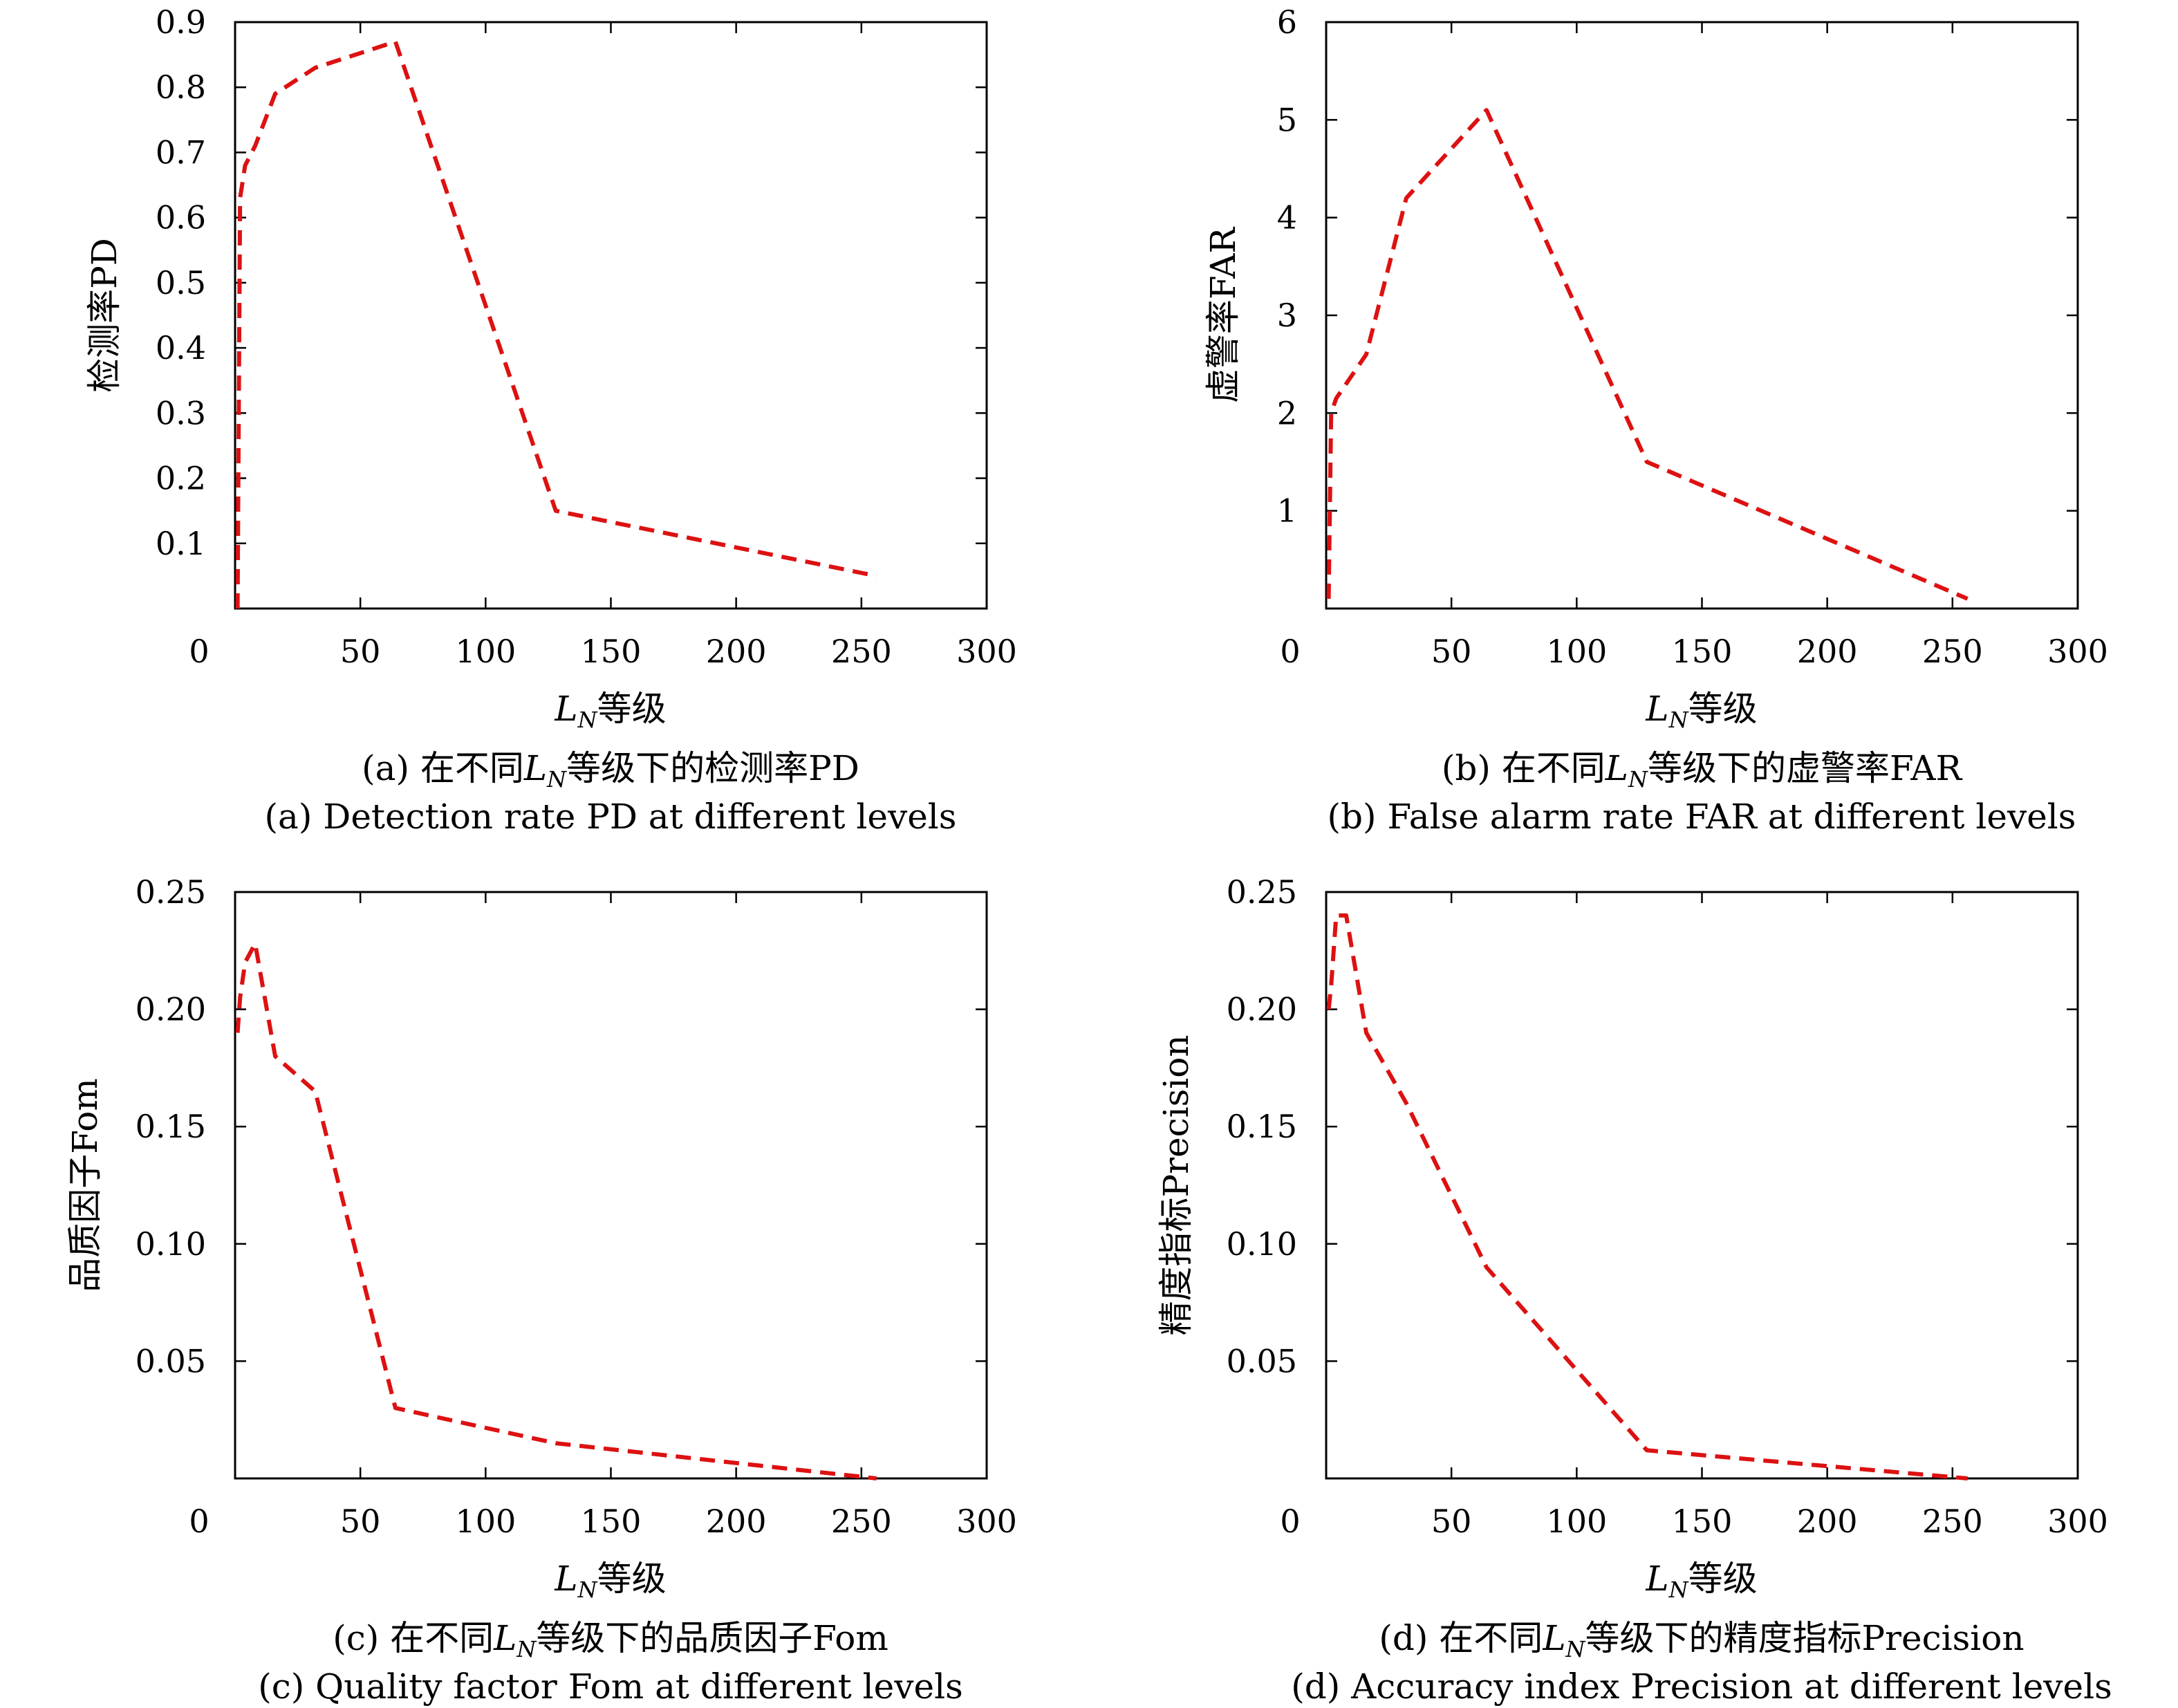 This screenshot has width=2178, height=1708. Describe the element at coordinates (1702, 770) in the screenshot. I see `caption-cn: (b) 在不同LN等级下的虚警率FAR` at that location.